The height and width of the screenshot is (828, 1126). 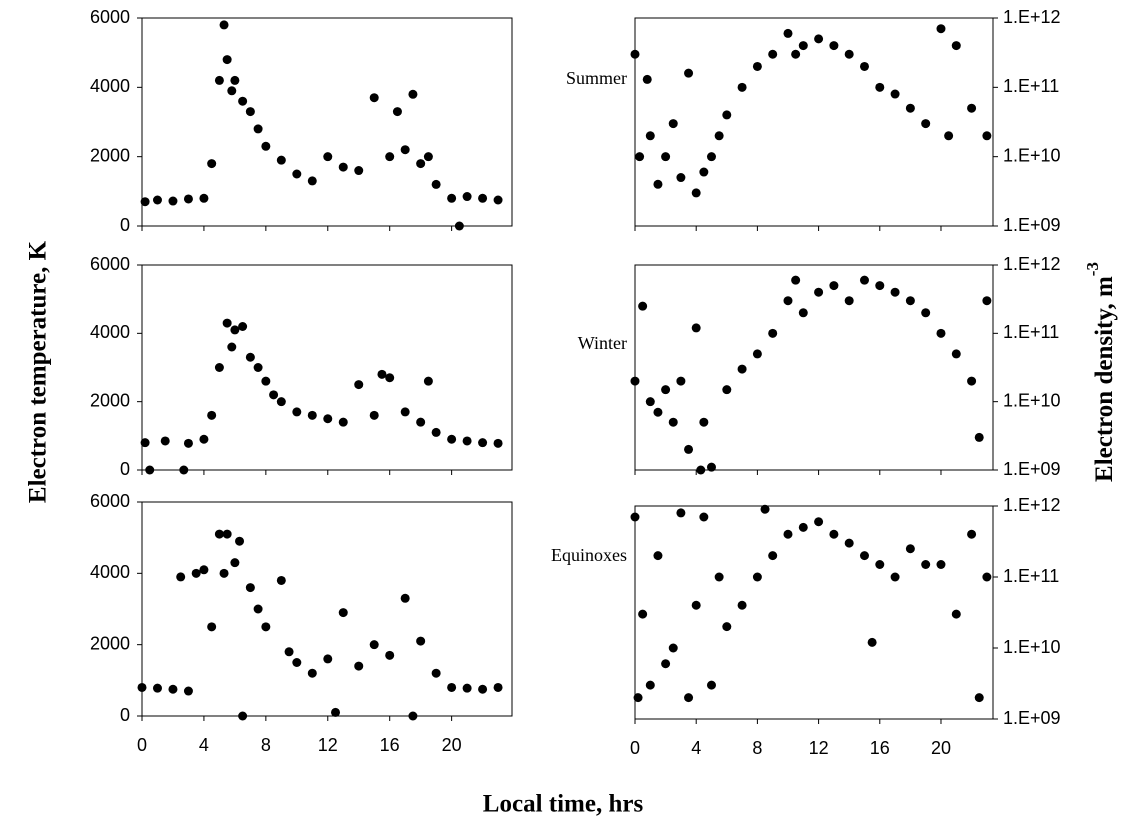 I want to click on y-tick-label: 2000, so click(x=110, y=643).